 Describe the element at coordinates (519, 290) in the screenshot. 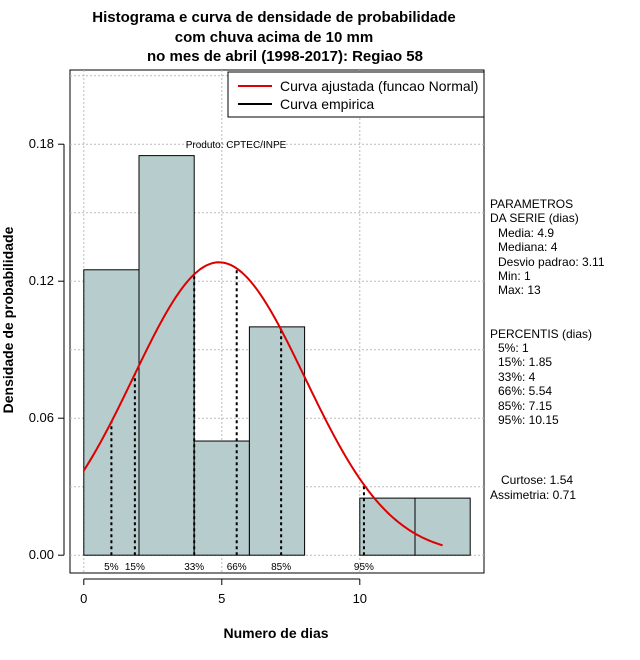

I see `param-max: Max: 13` at that location.